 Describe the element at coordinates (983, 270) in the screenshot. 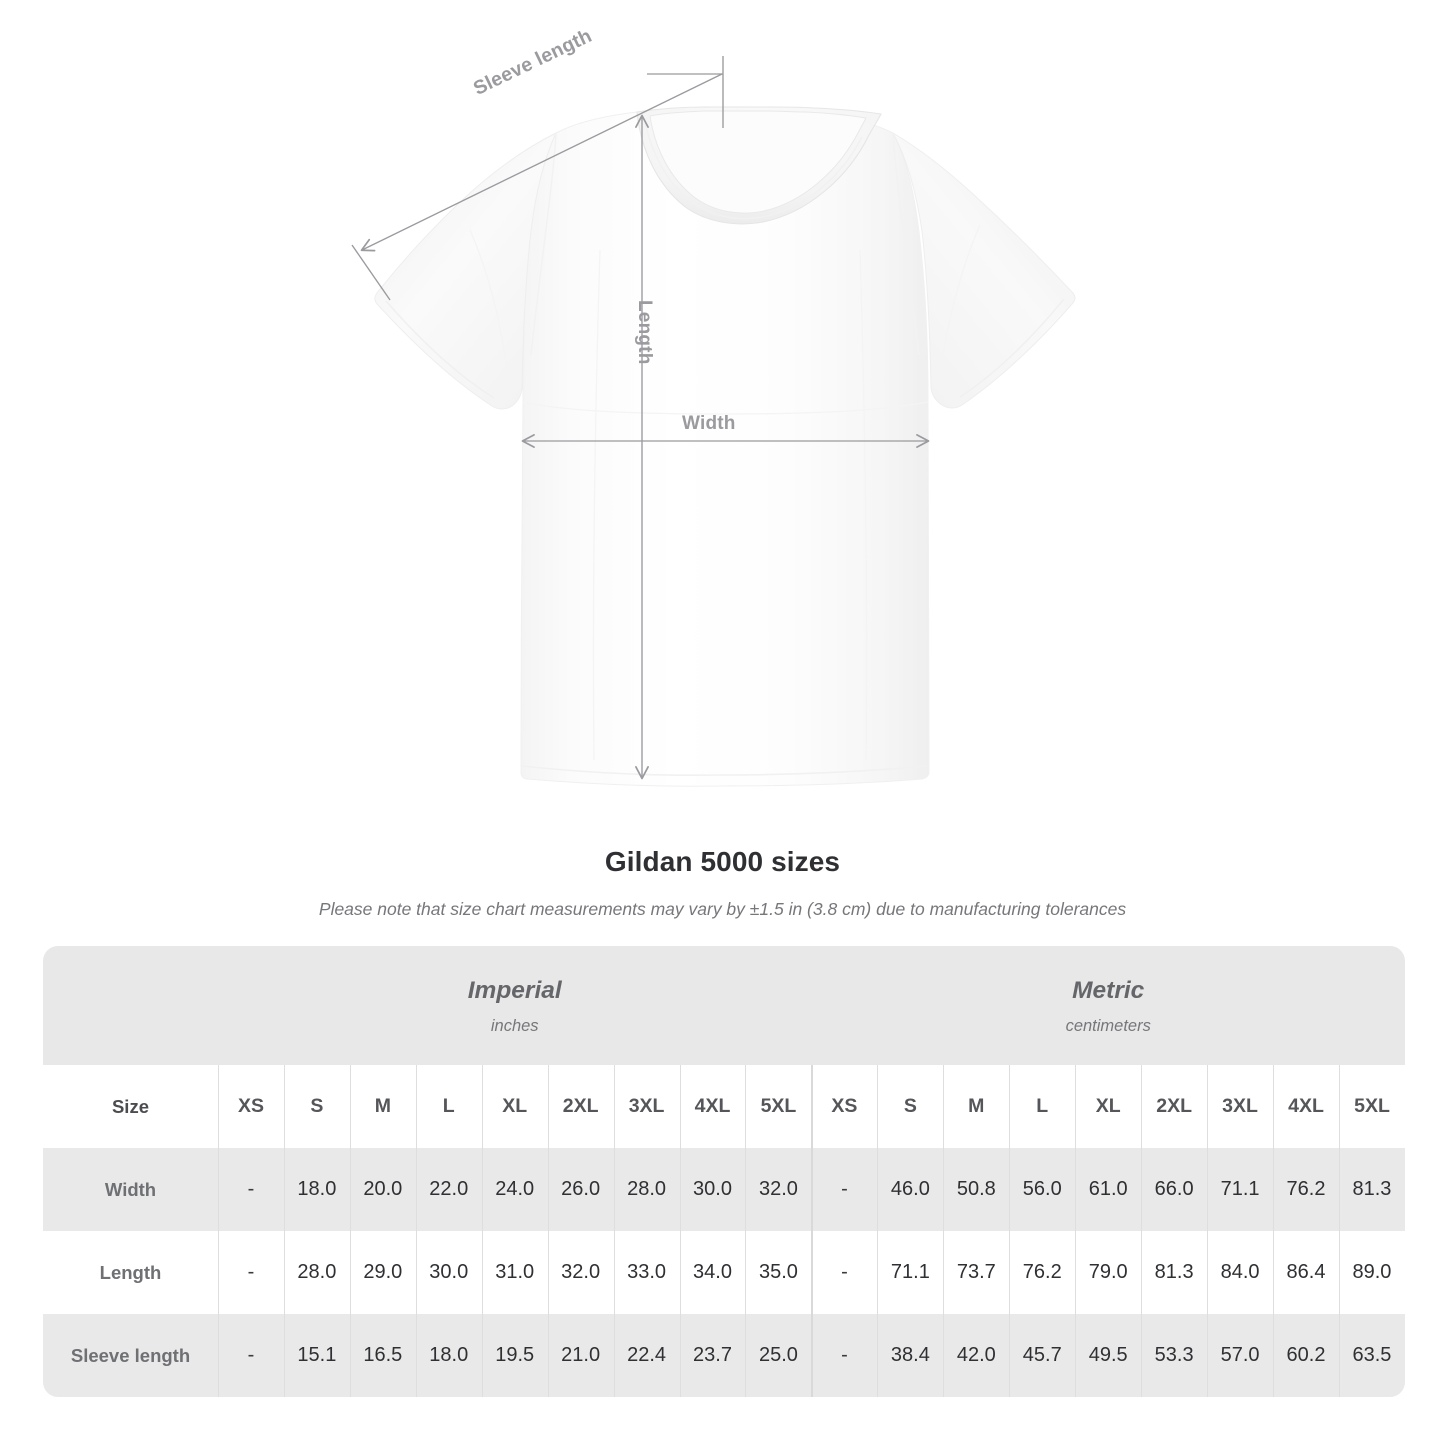

I see `right-sleeve` at that location.